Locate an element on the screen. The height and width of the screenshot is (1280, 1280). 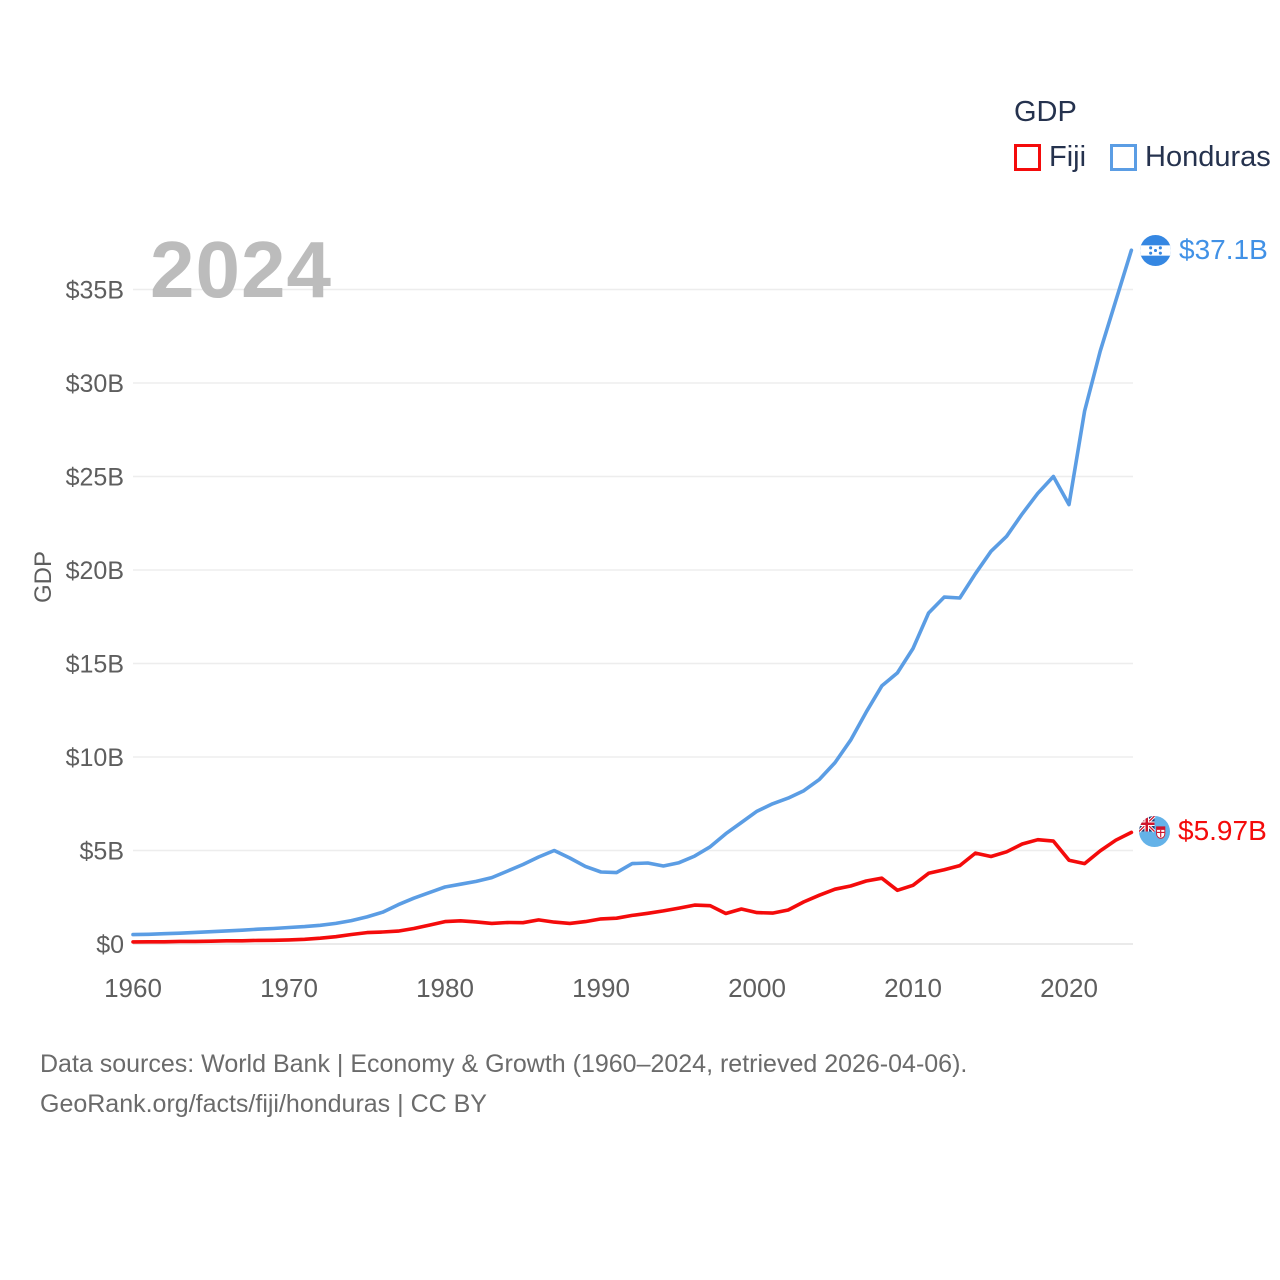
y-tick-label: $10B is located at coordinates (95, 758).